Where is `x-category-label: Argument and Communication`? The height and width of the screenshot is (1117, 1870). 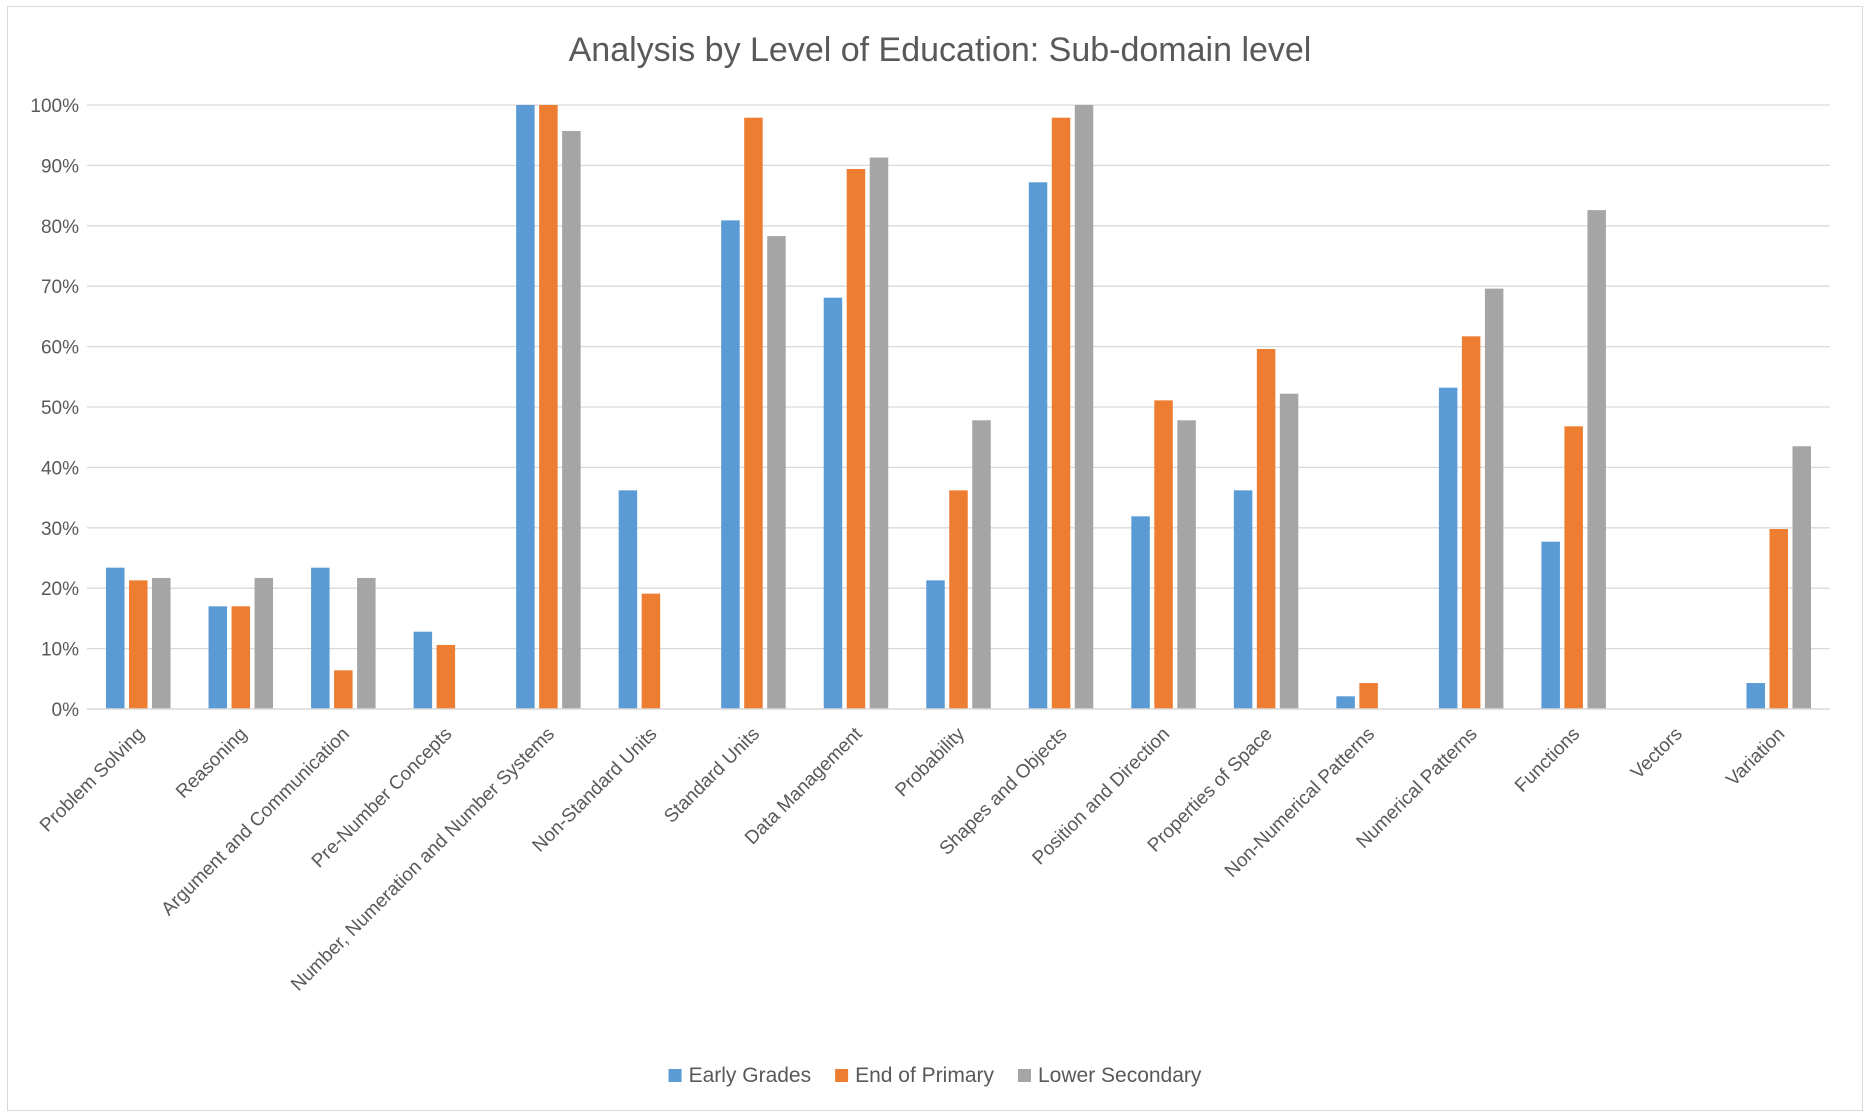
x-category-label: Argument and Communication is located at coordinates (256, 822).